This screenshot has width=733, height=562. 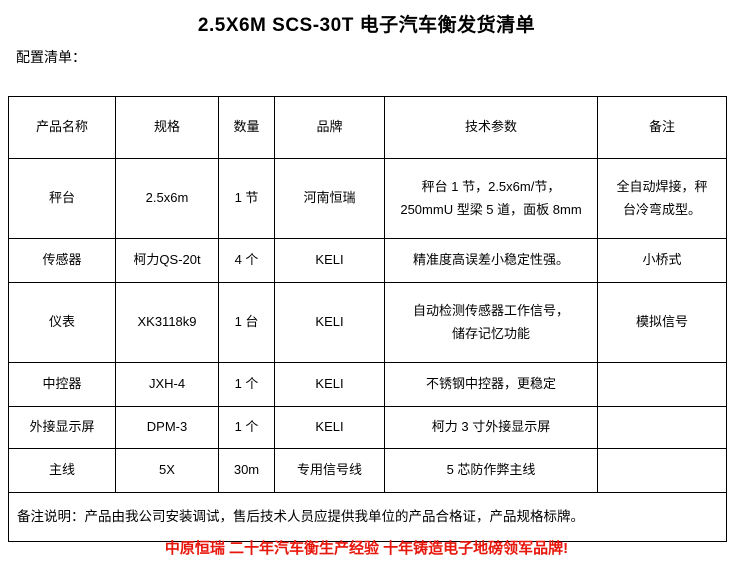 I want to click on cell-spec: 5X, so click(x=167, y=470).